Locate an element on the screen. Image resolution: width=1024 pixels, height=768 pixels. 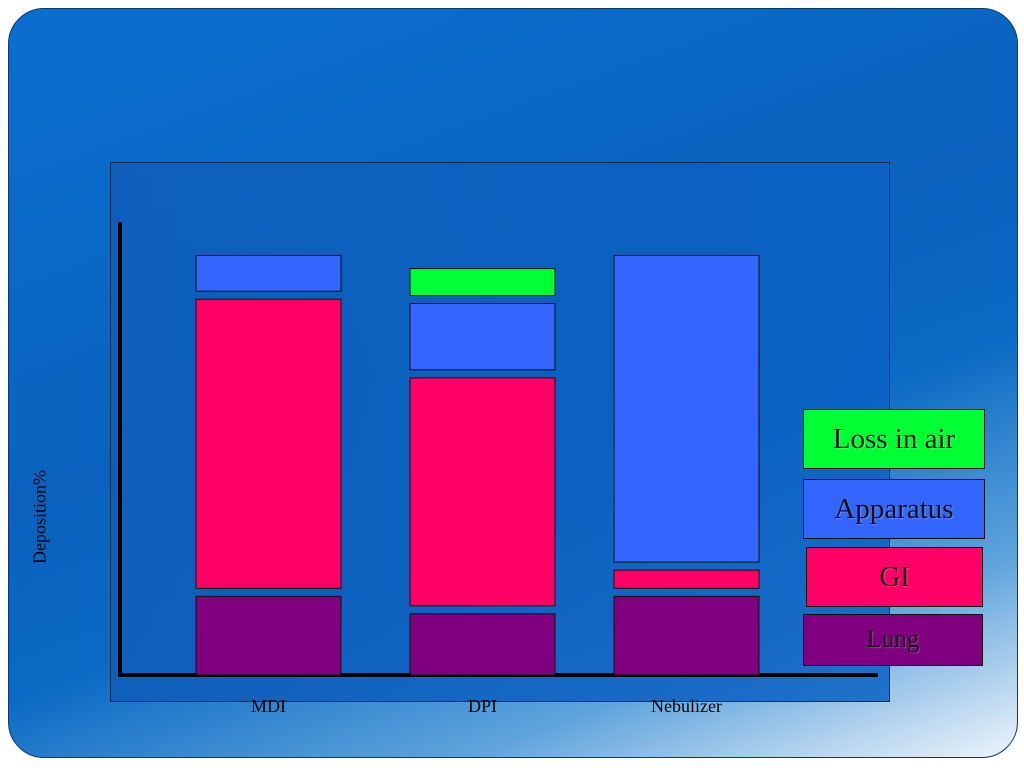
legend-item-lung: Lung is located at coordinates (893, 640).